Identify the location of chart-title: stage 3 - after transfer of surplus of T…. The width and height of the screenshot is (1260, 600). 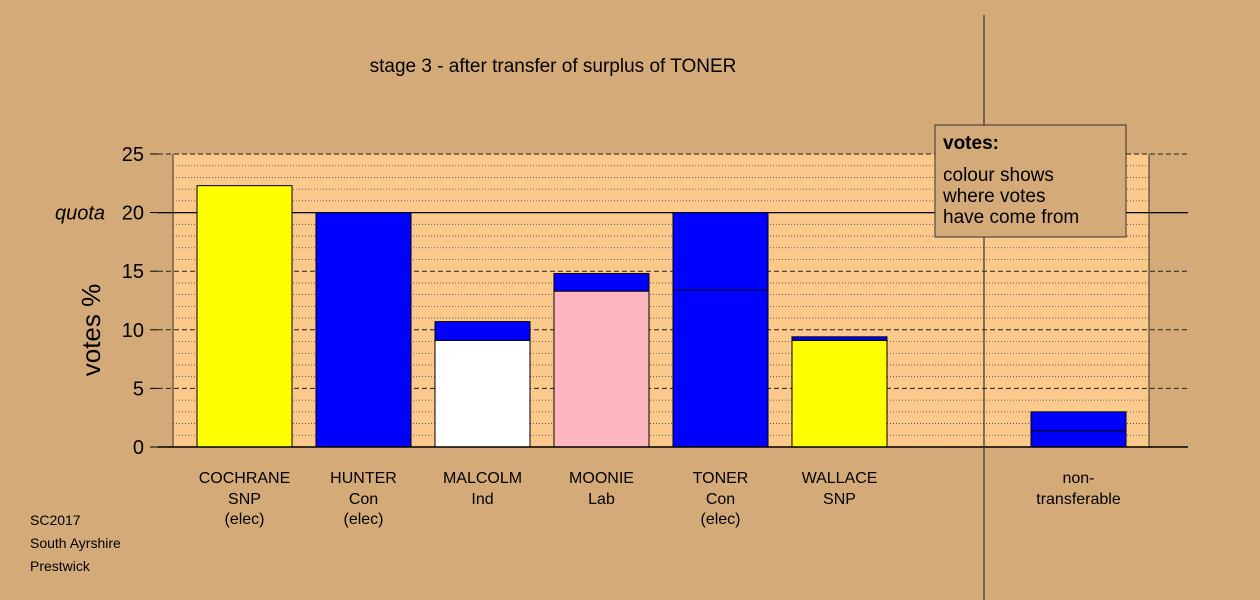
(553, 66).